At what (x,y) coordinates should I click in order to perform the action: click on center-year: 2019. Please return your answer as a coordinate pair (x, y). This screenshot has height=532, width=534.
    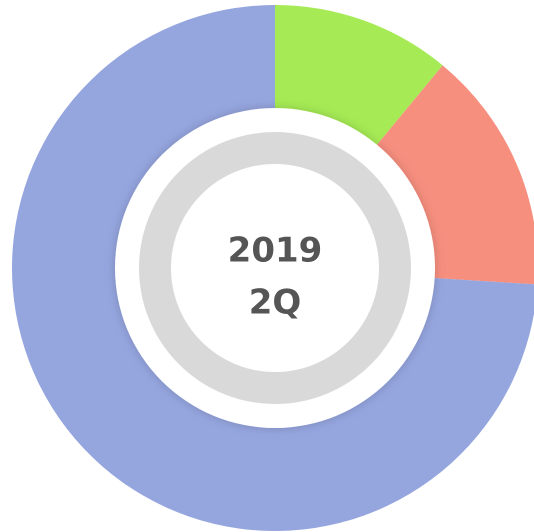
    Looking at the image, I should click on (275, 251).